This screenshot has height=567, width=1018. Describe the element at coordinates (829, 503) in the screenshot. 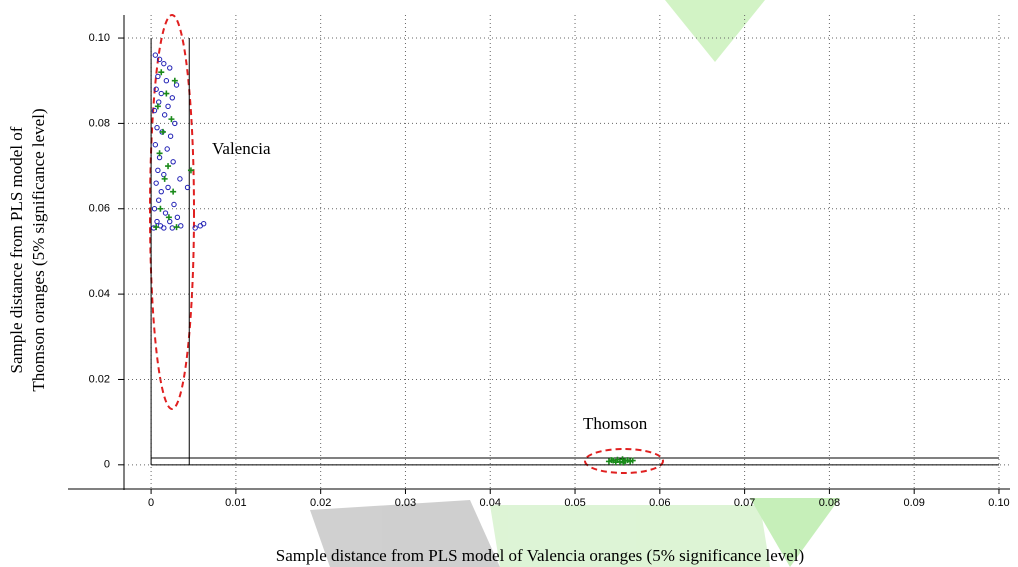

I see `x-tick-label: 0.08` at that location.